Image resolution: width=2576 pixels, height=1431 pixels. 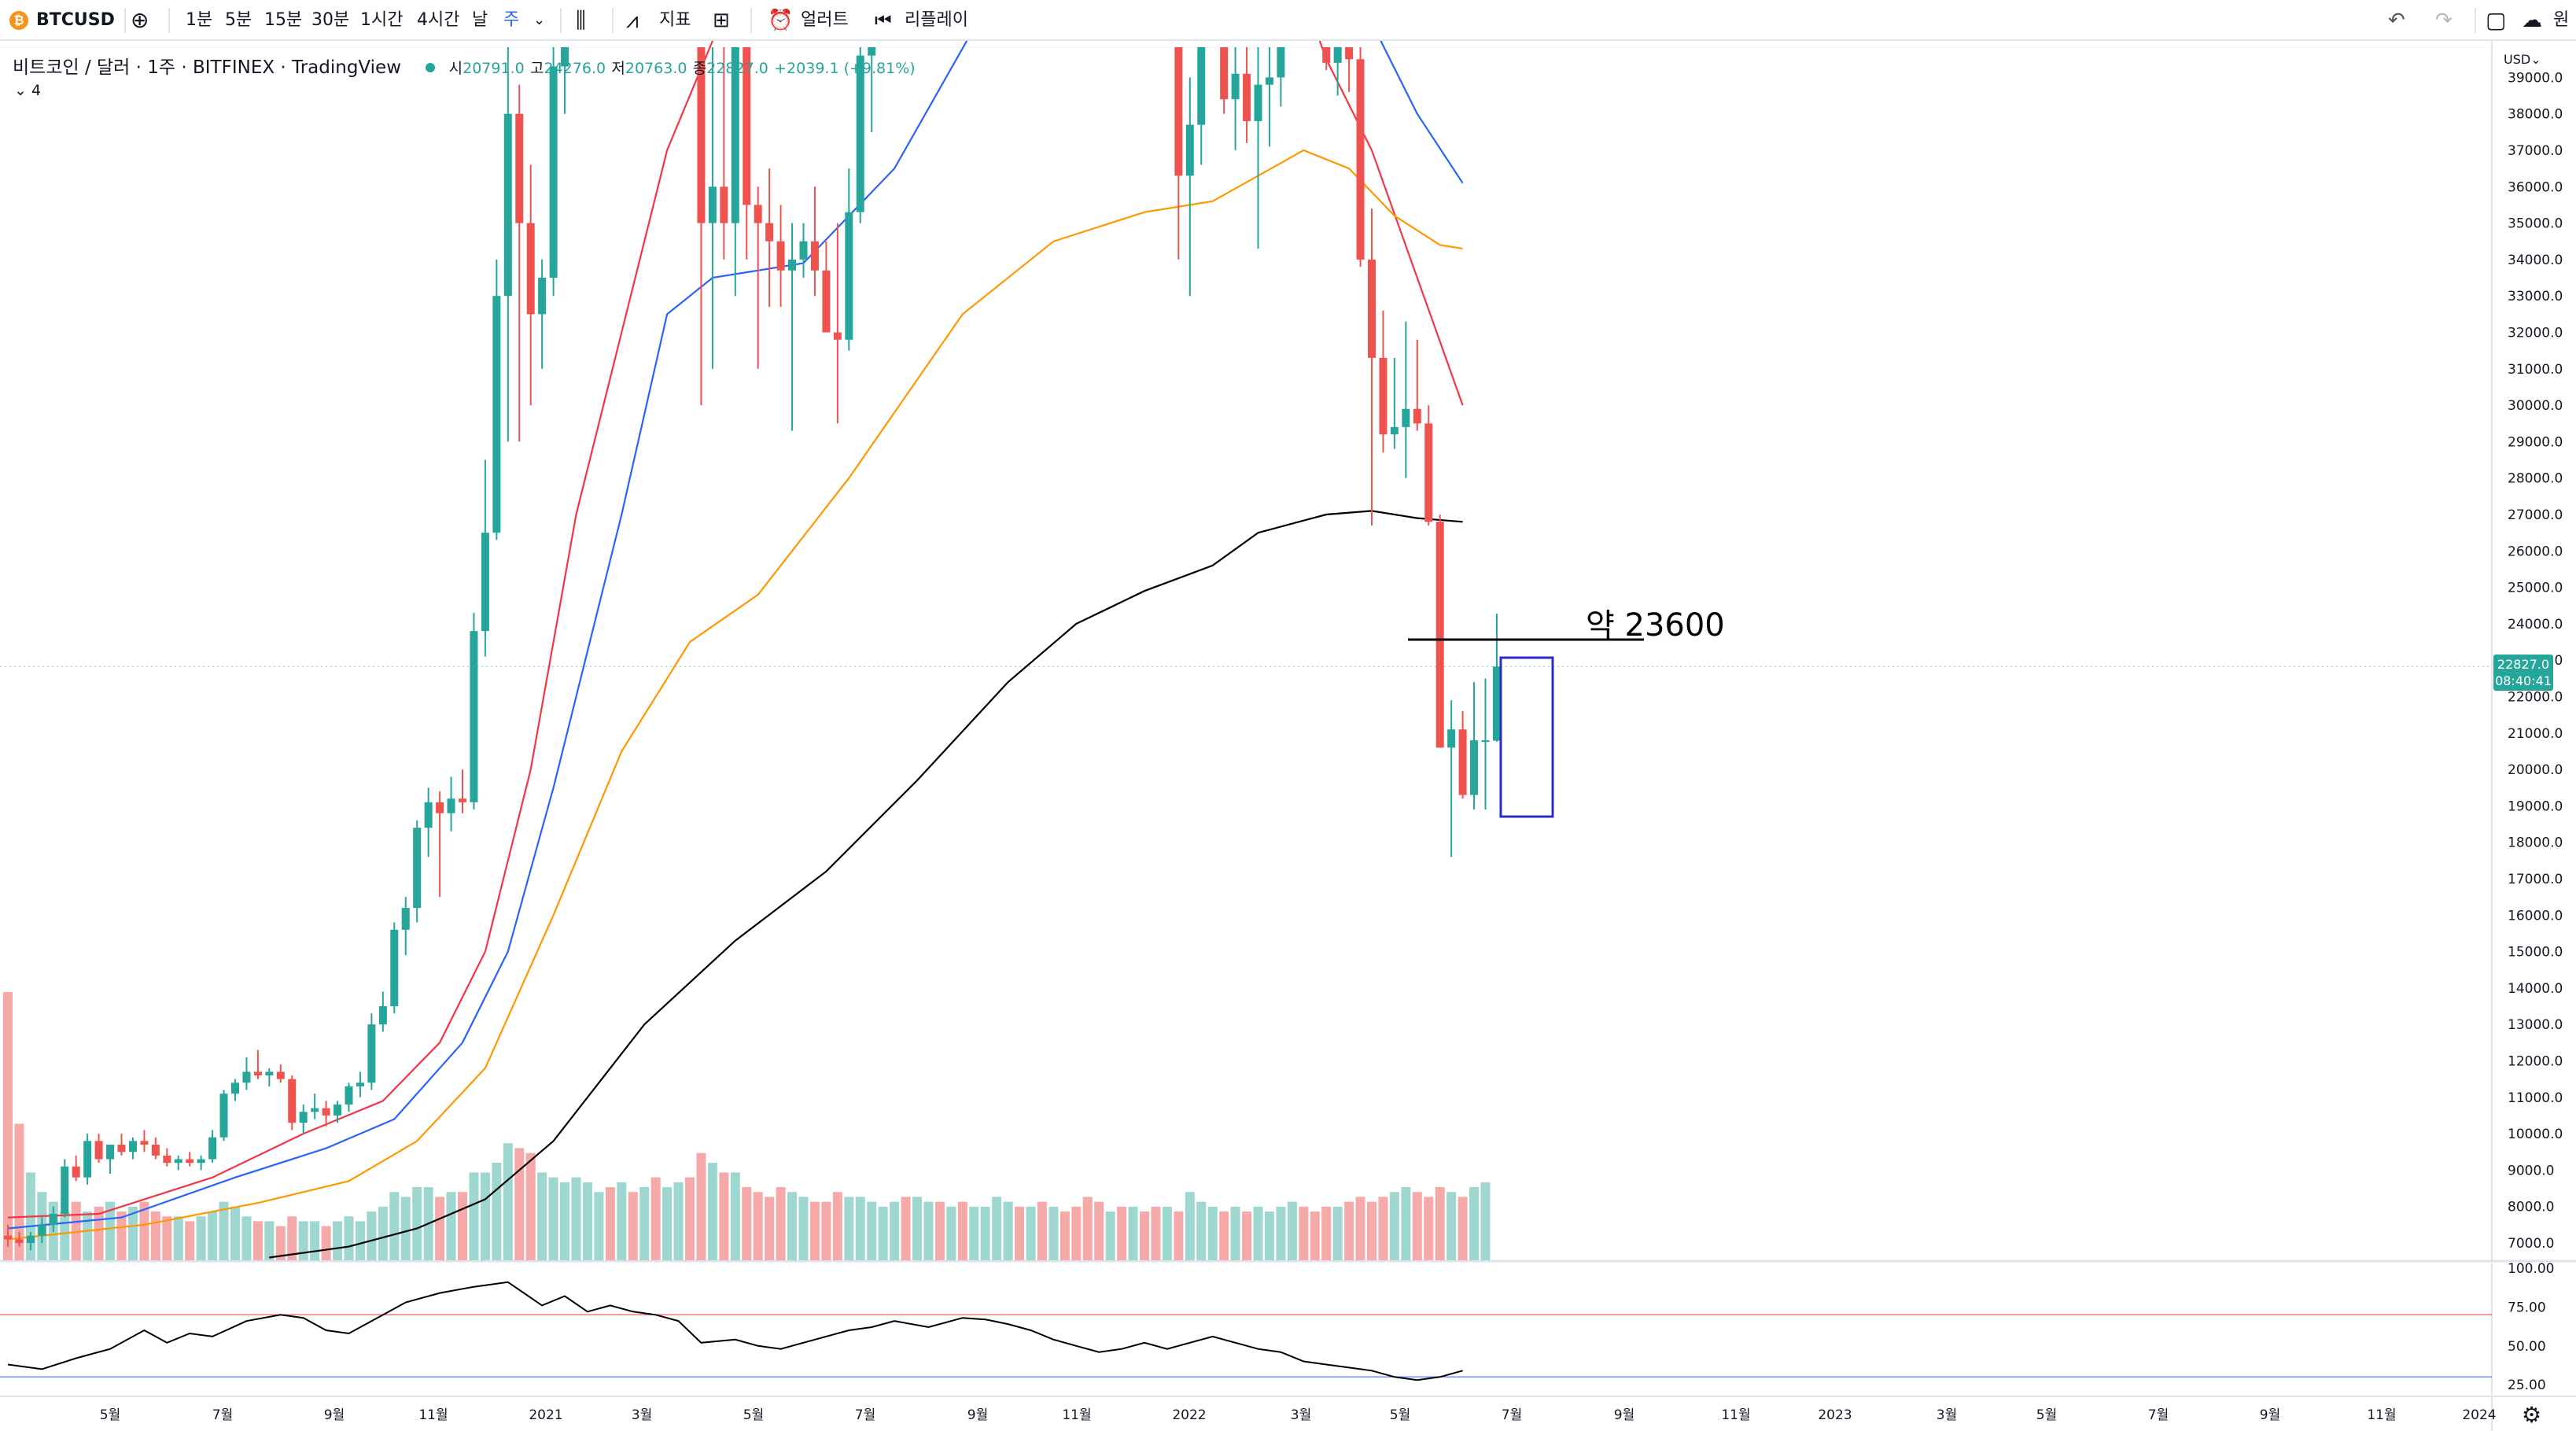 I want to click on interval-15min: 15분, so click(x=283, y=20).